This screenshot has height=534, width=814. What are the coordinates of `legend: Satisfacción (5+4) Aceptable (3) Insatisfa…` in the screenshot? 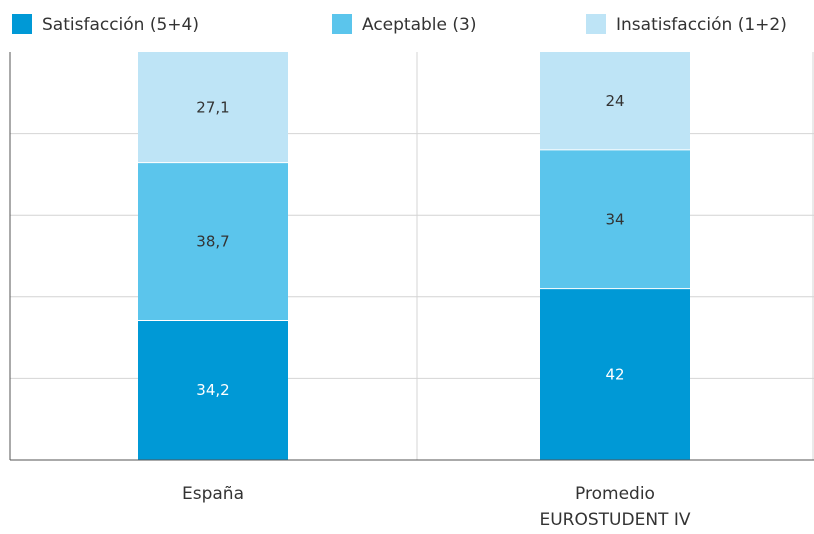 It's located at (399, 24).